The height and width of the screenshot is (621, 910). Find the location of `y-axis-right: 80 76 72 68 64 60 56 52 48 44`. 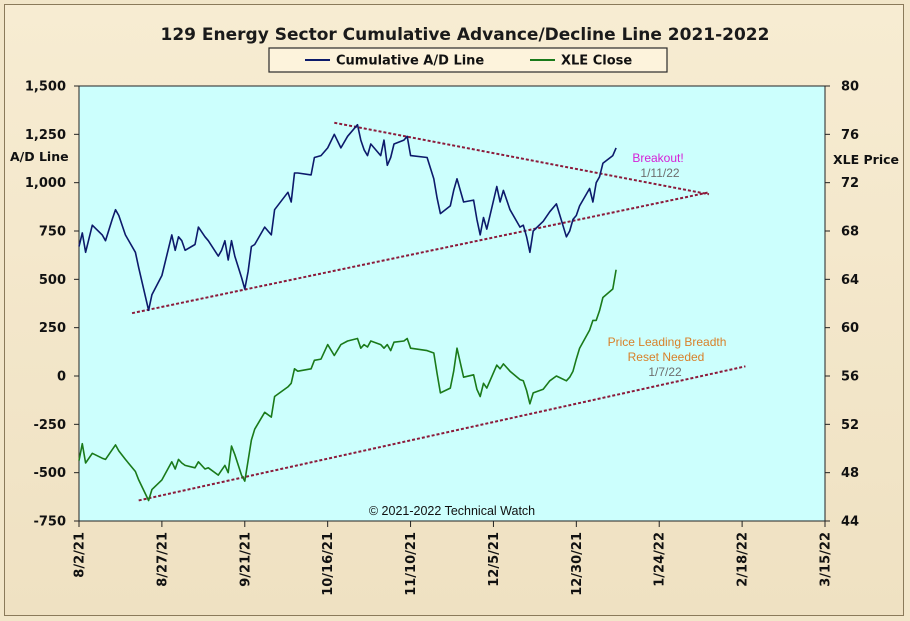

y-axis-right: 80 76 72 68 64 60 56 52 48 44 is located at coordinates (842, 305).